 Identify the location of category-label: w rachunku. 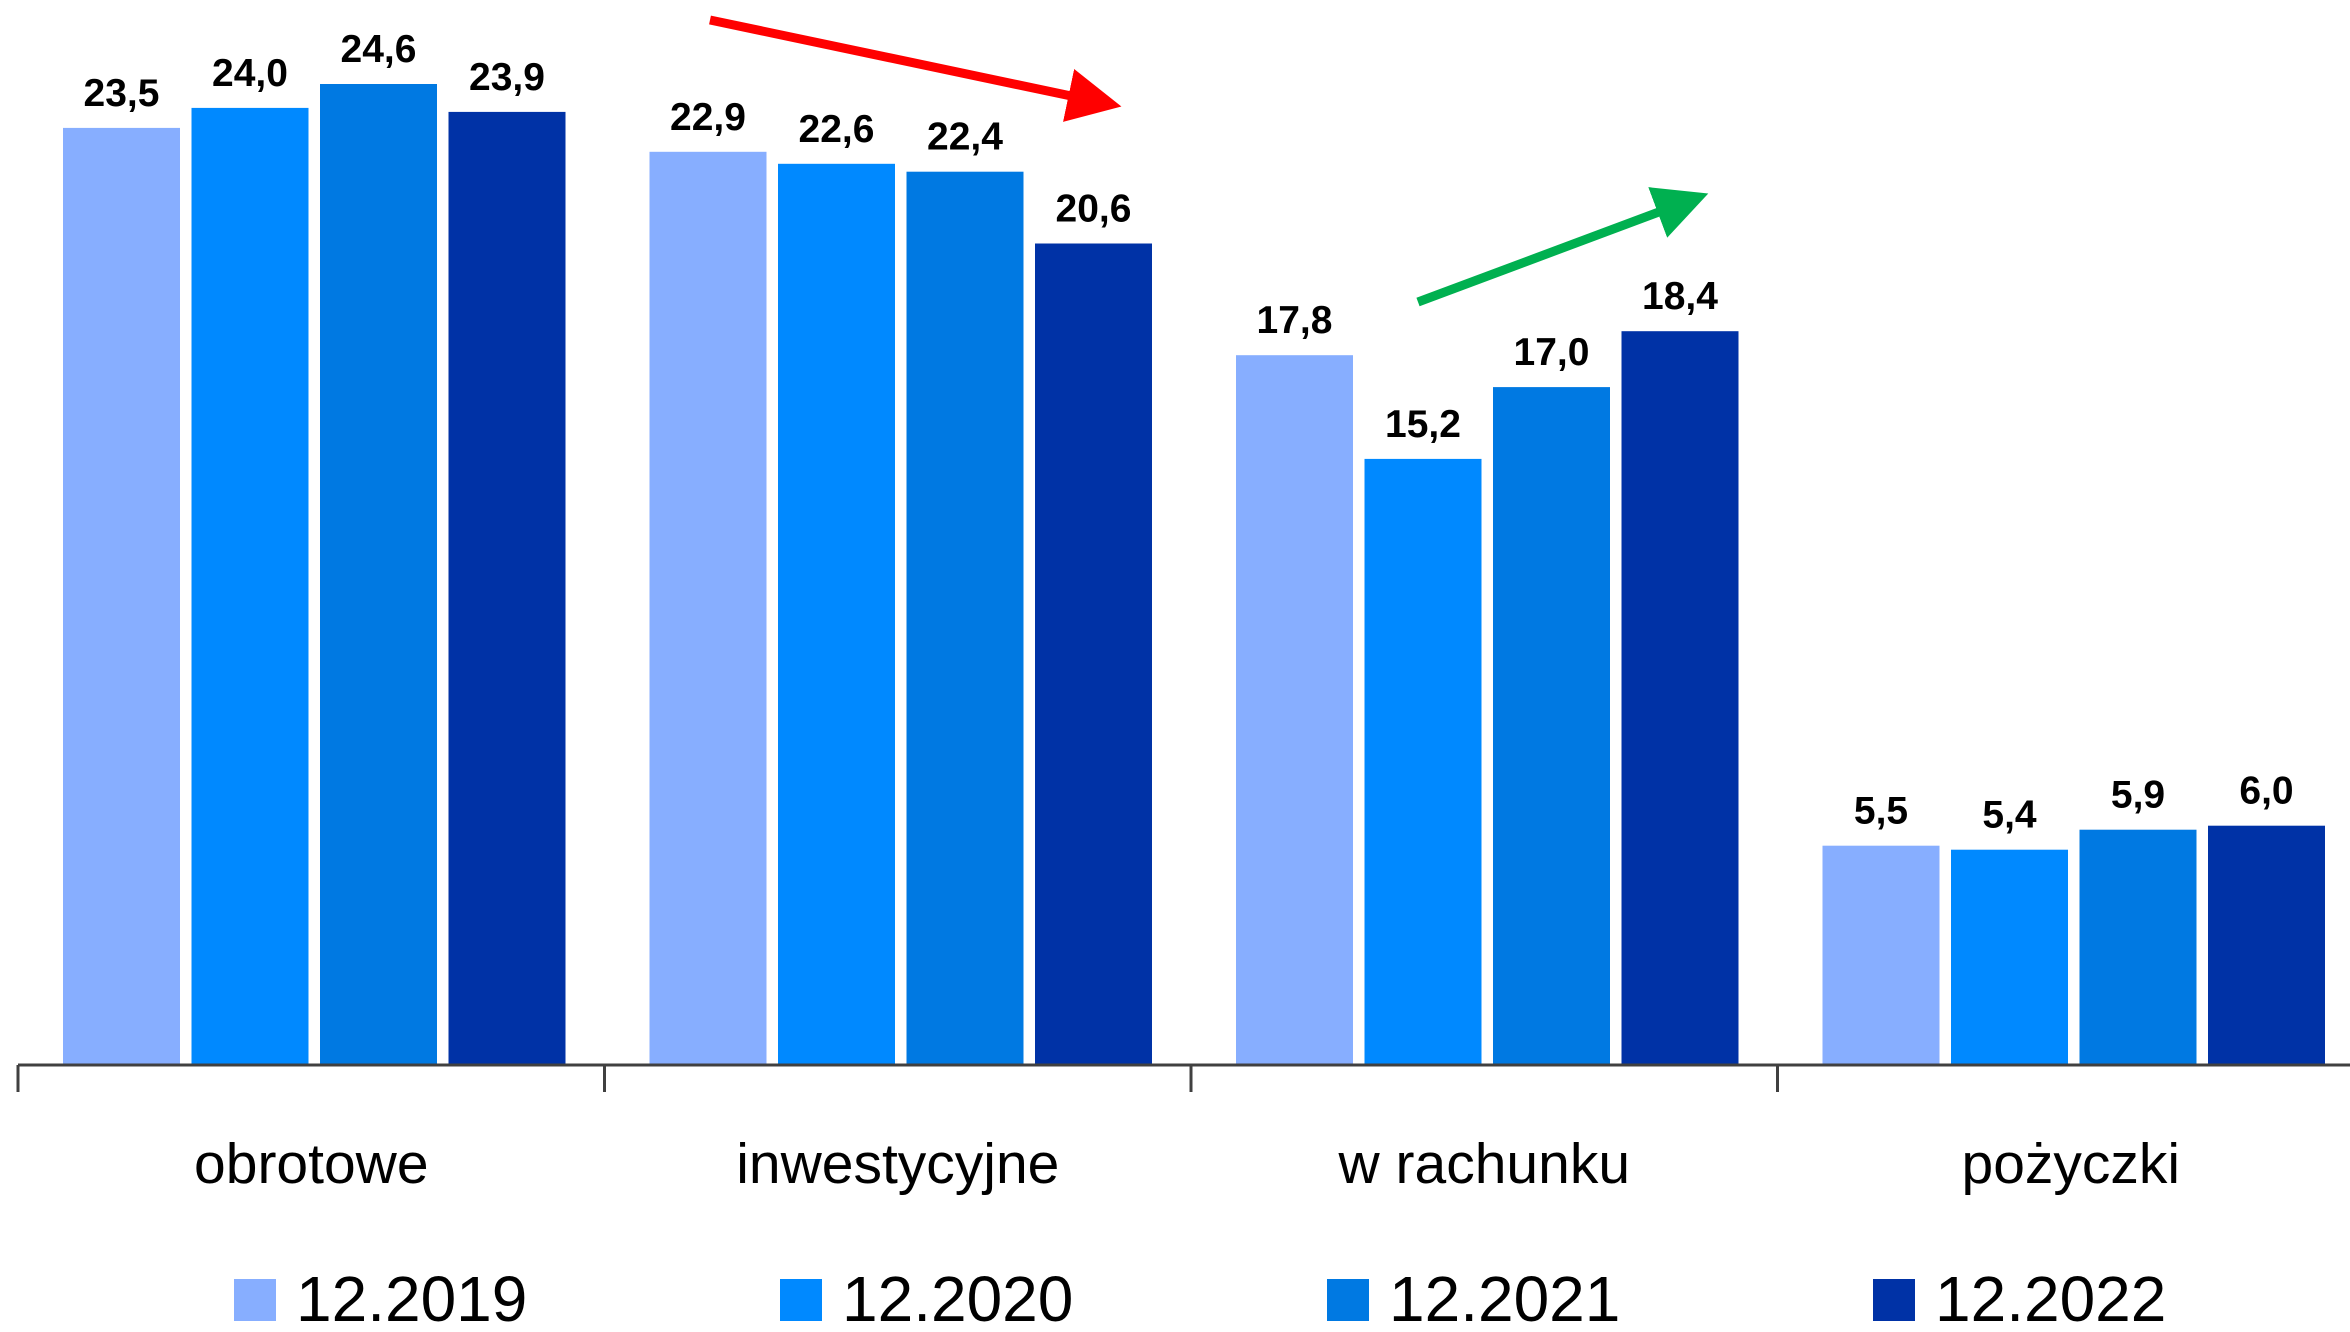
(1484, 1164).